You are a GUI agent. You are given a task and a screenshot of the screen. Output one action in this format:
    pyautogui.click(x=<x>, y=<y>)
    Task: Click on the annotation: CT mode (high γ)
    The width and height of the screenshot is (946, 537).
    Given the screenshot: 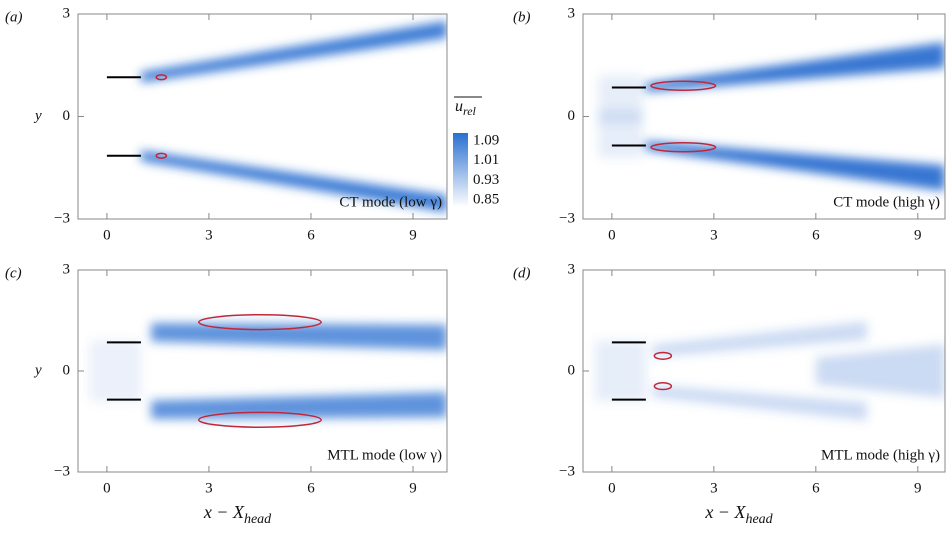 What is the action you would take?
    pyautogui.click(x=886, y=202)
    